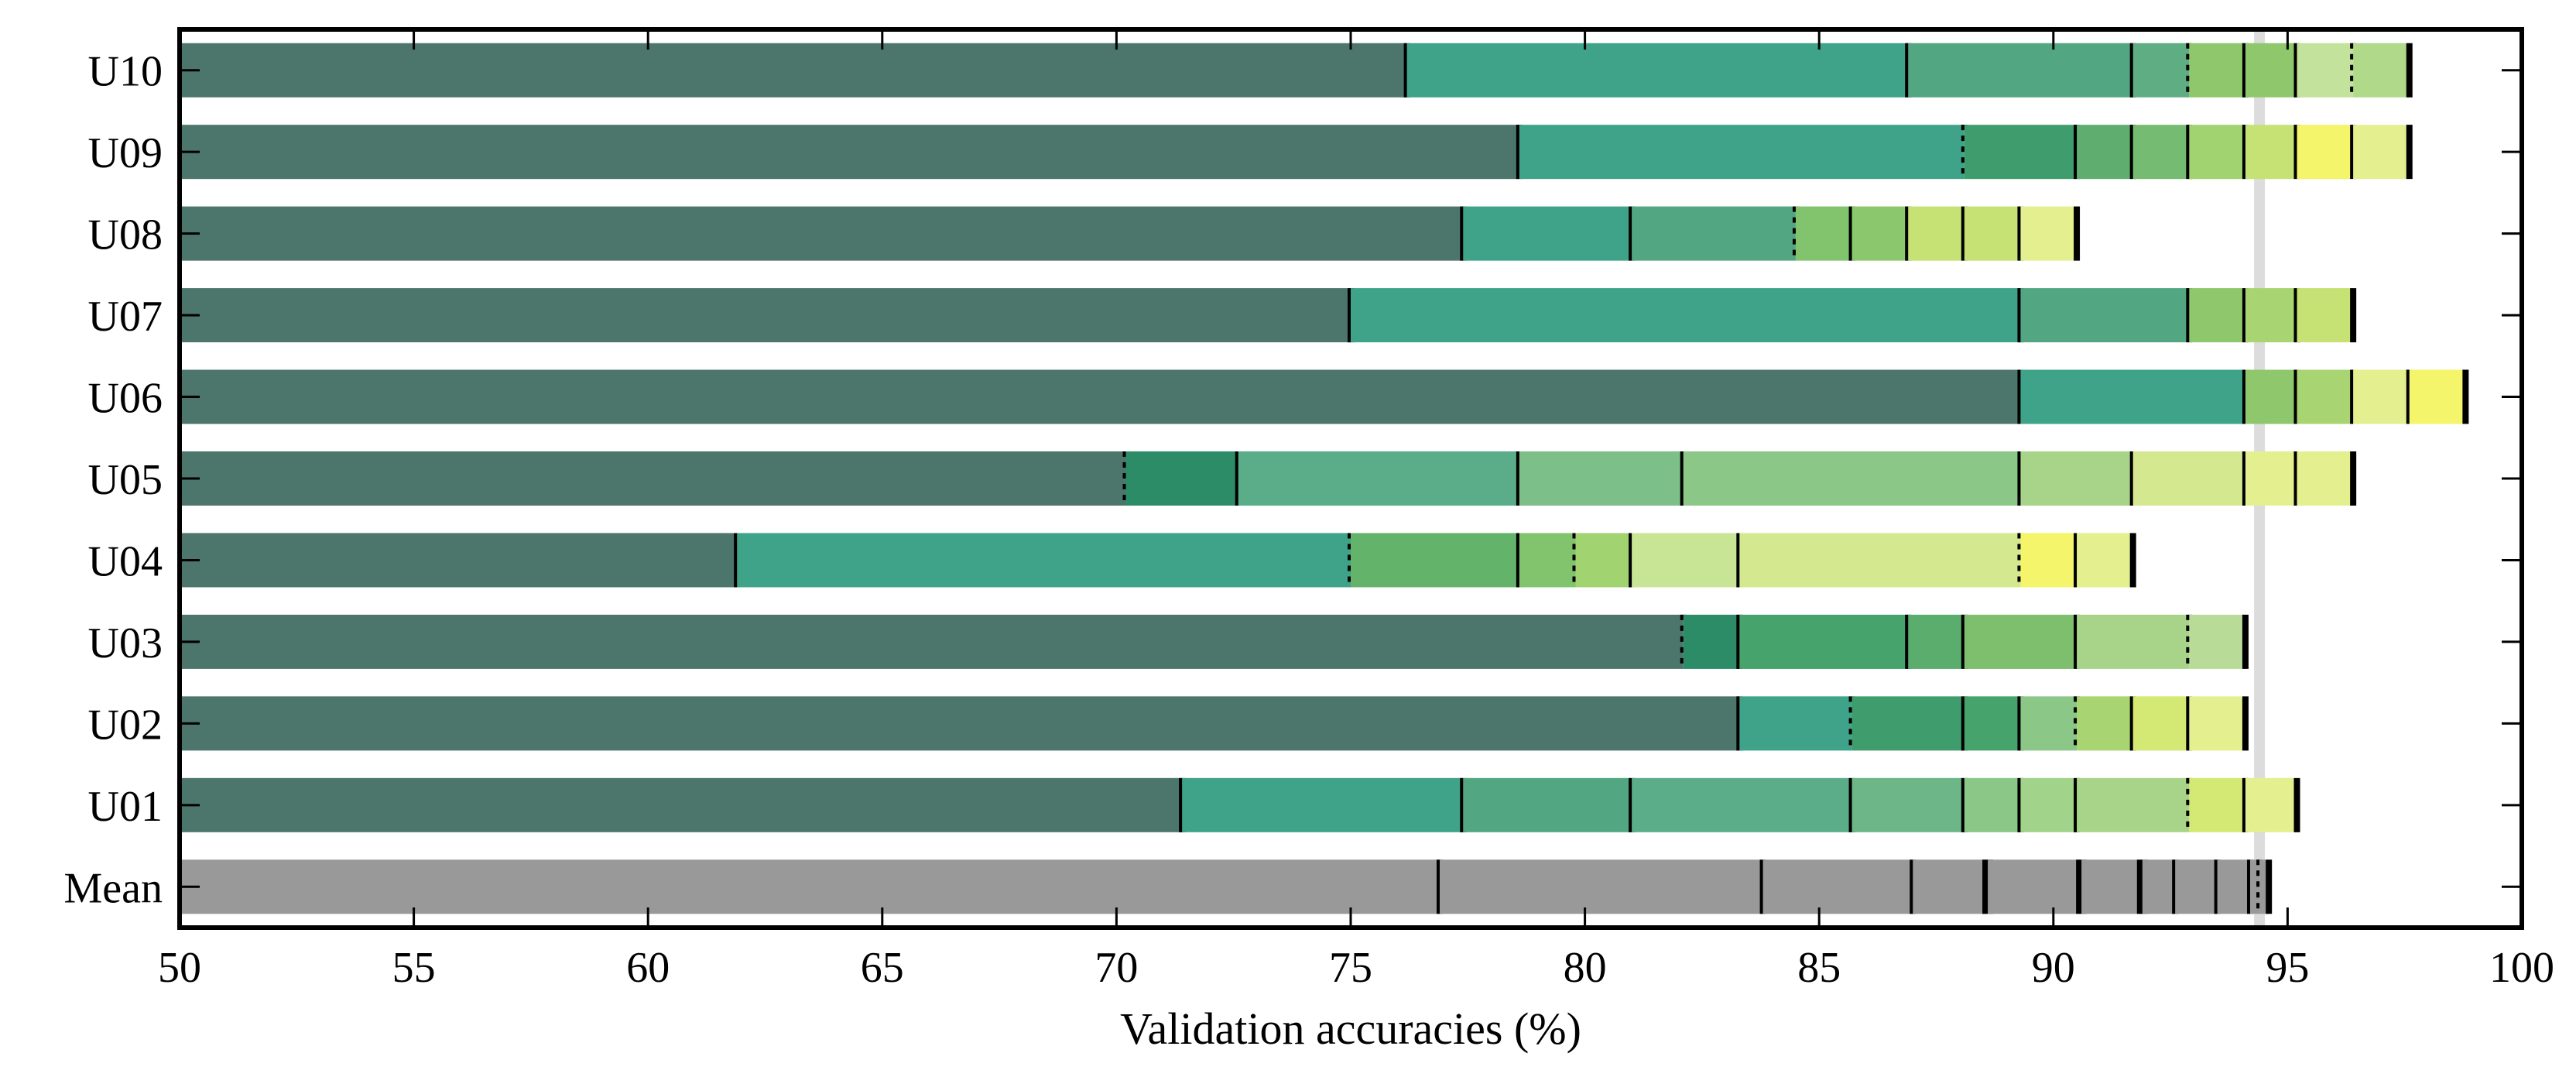 The image size is (2576, 1084). Describe the element at coordinates (2053, 968) in the screenshot. I see `x-tick-label: 90` at that location.